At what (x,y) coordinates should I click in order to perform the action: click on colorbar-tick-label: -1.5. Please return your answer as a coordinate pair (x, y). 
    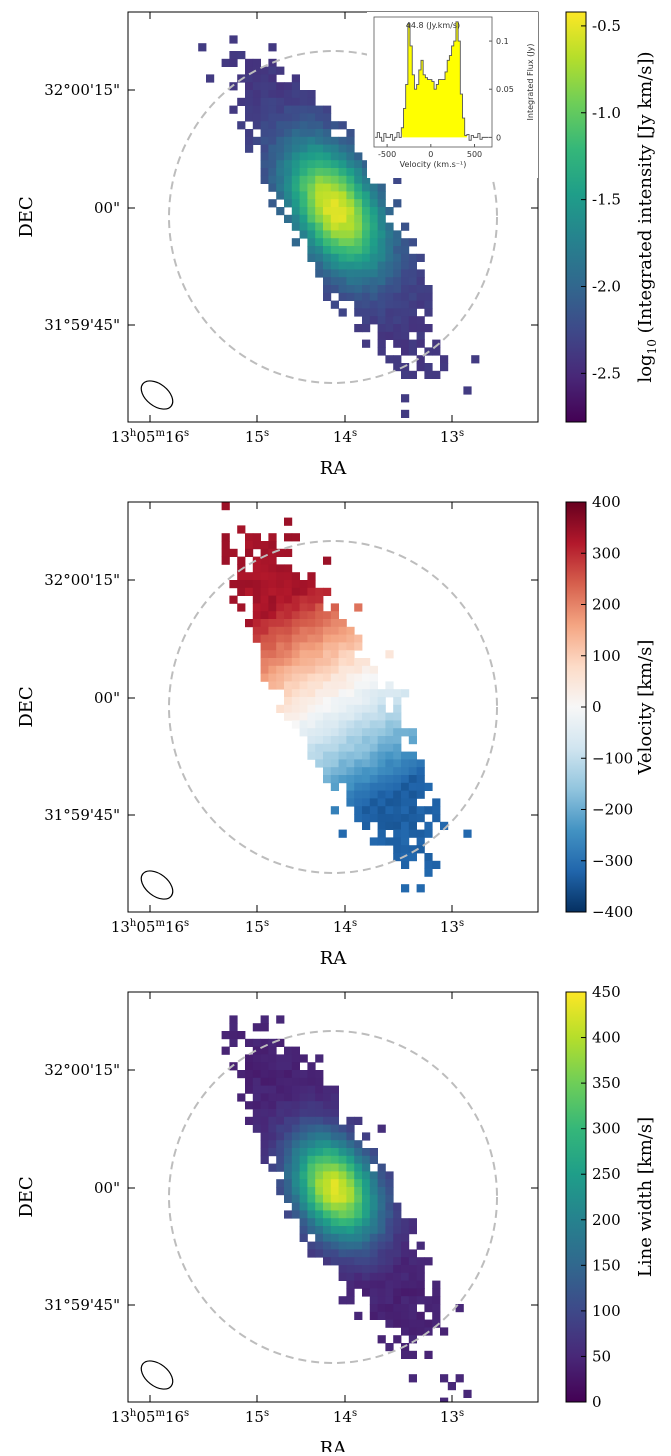
    Looking at the image, I should click on (606, 200).